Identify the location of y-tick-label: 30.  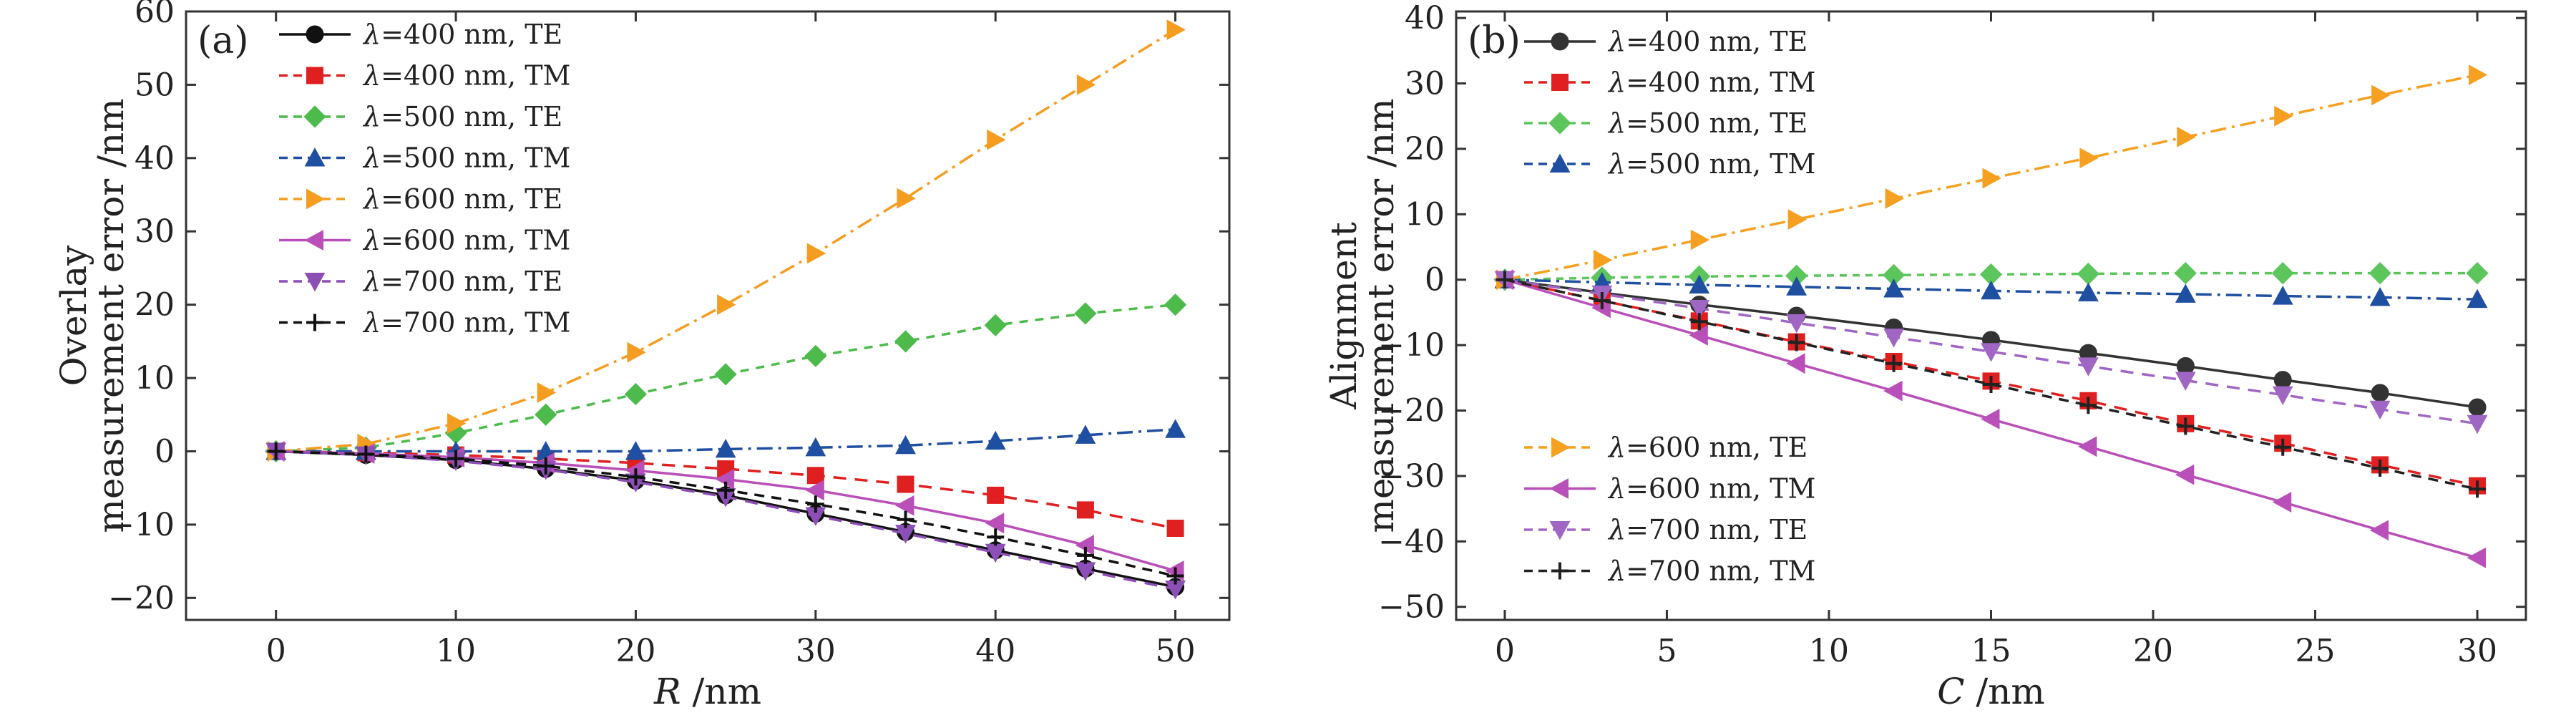
(155, 231).